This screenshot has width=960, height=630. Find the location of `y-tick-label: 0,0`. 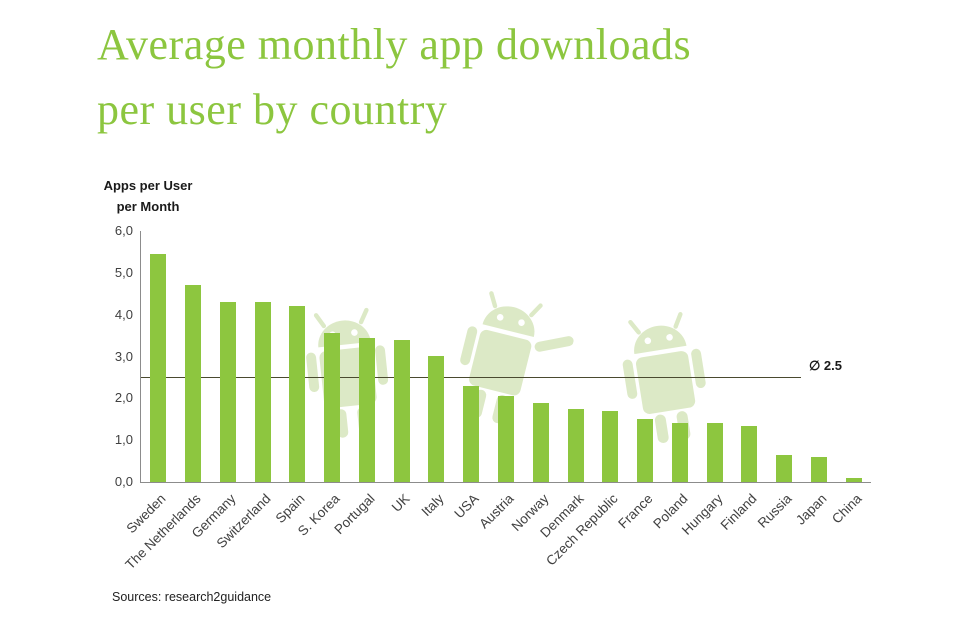

y-tick-label: 0,0 is located at coordinates (123, 481).